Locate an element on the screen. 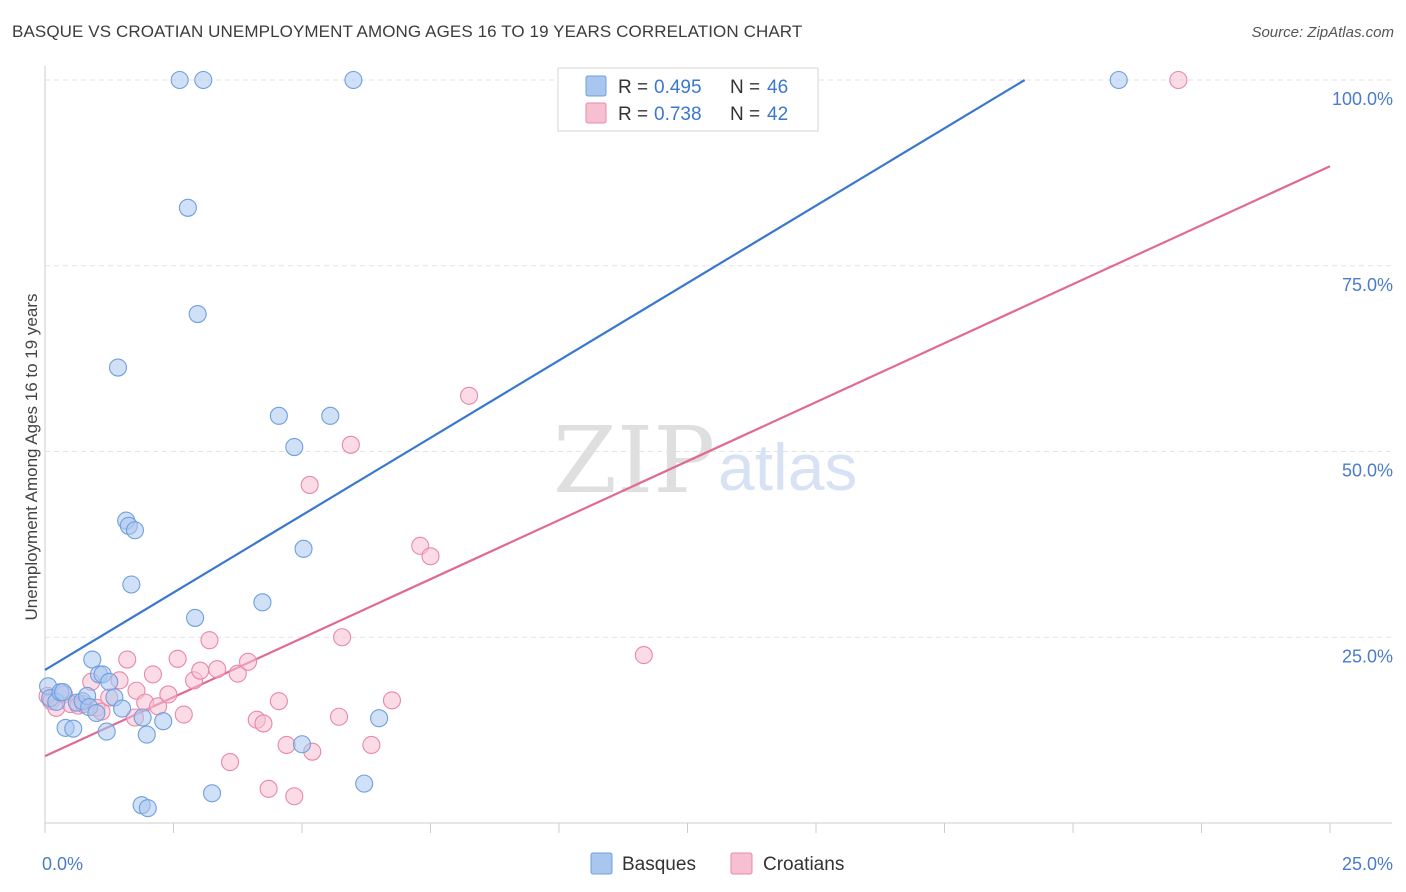 The width and height of the screenshot is (1406, 892). legend-r-value-croatians: 0.738 is located at coordinates (678, 114).